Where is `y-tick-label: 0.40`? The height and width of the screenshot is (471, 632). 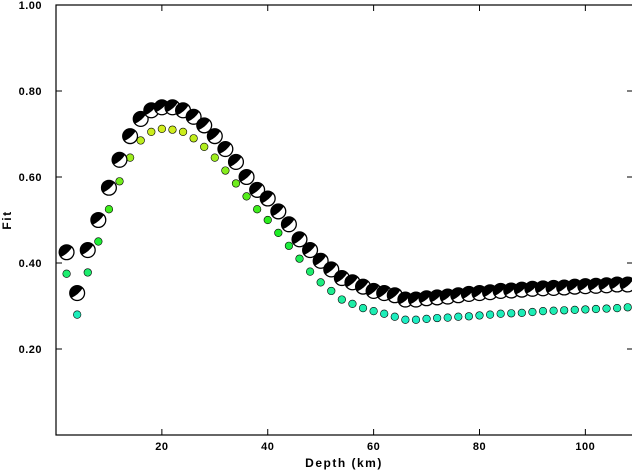
y-tick-label: 0.40 is located at coordinates (30, 264).